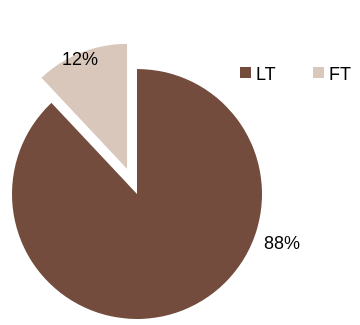 The image size is (360, 325). Describe the element at coordinates (266, 74) in the screenshot. I see `legend-label-lt: LT` at that location.